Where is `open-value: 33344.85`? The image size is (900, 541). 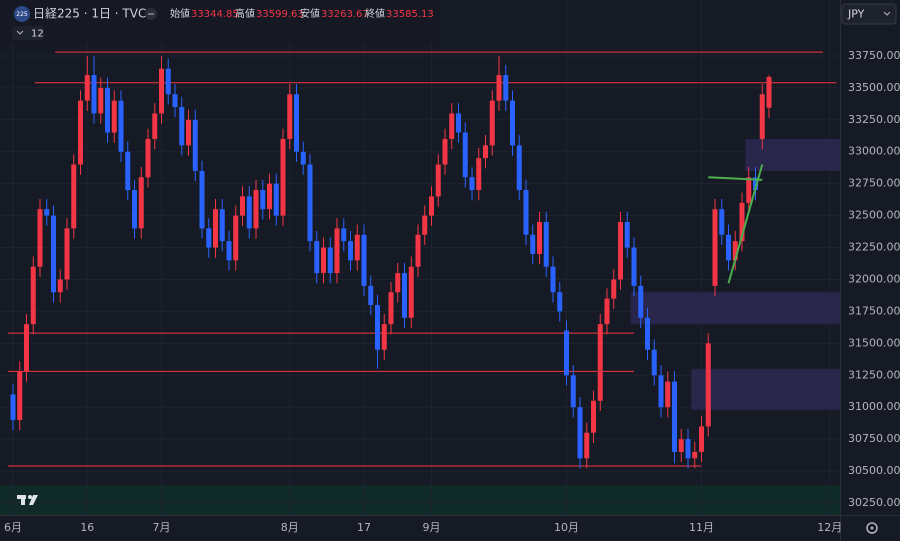 open-value: 33344.85 is located at coordinates (215, 14).